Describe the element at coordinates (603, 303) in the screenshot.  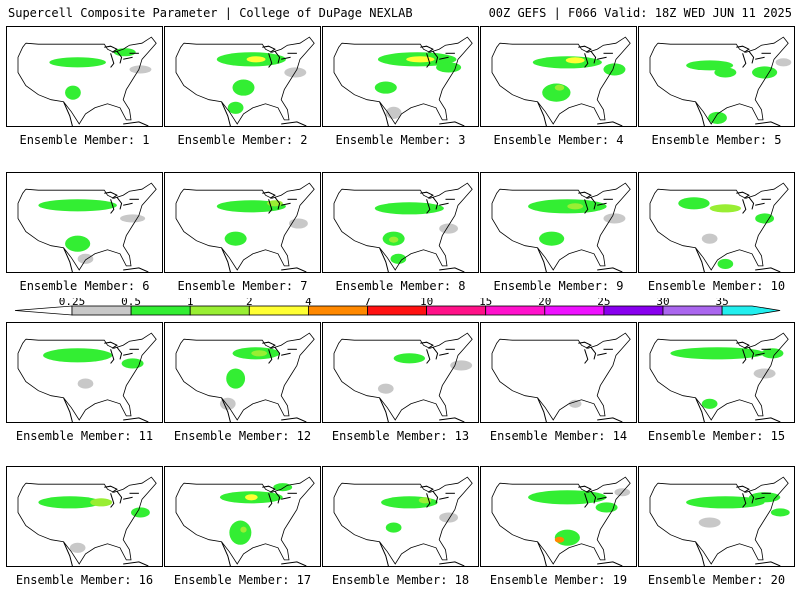
I see `legend-tick-label: 25` at that location.